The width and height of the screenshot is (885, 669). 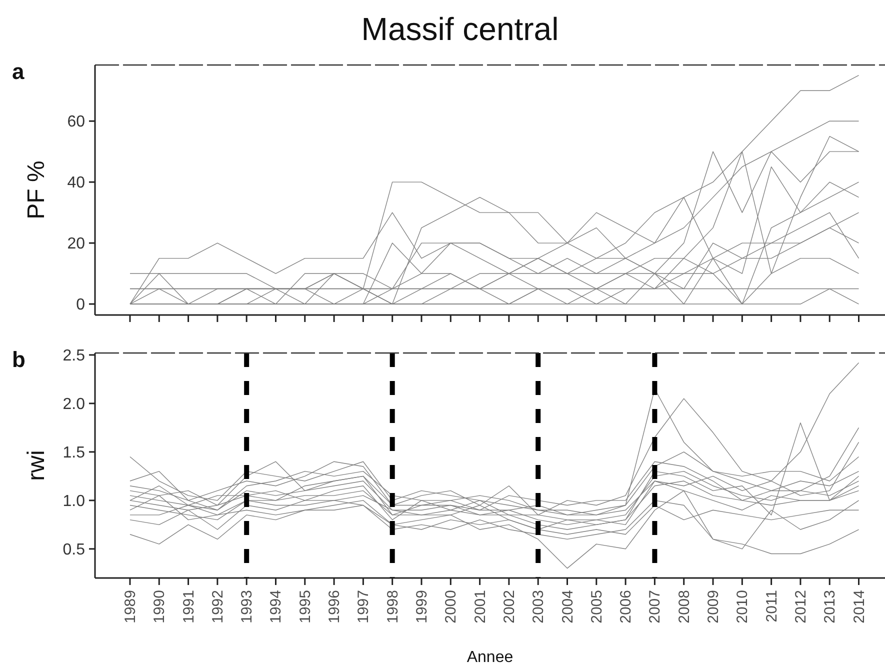 I want to click on text: b, so click(x=19, y=359).